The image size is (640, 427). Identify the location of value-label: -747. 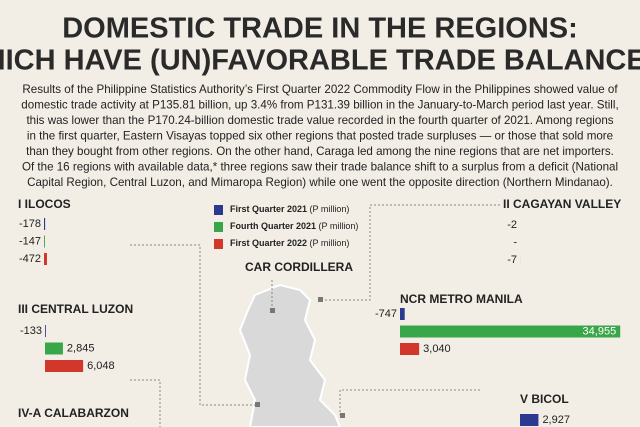
(386, 314).